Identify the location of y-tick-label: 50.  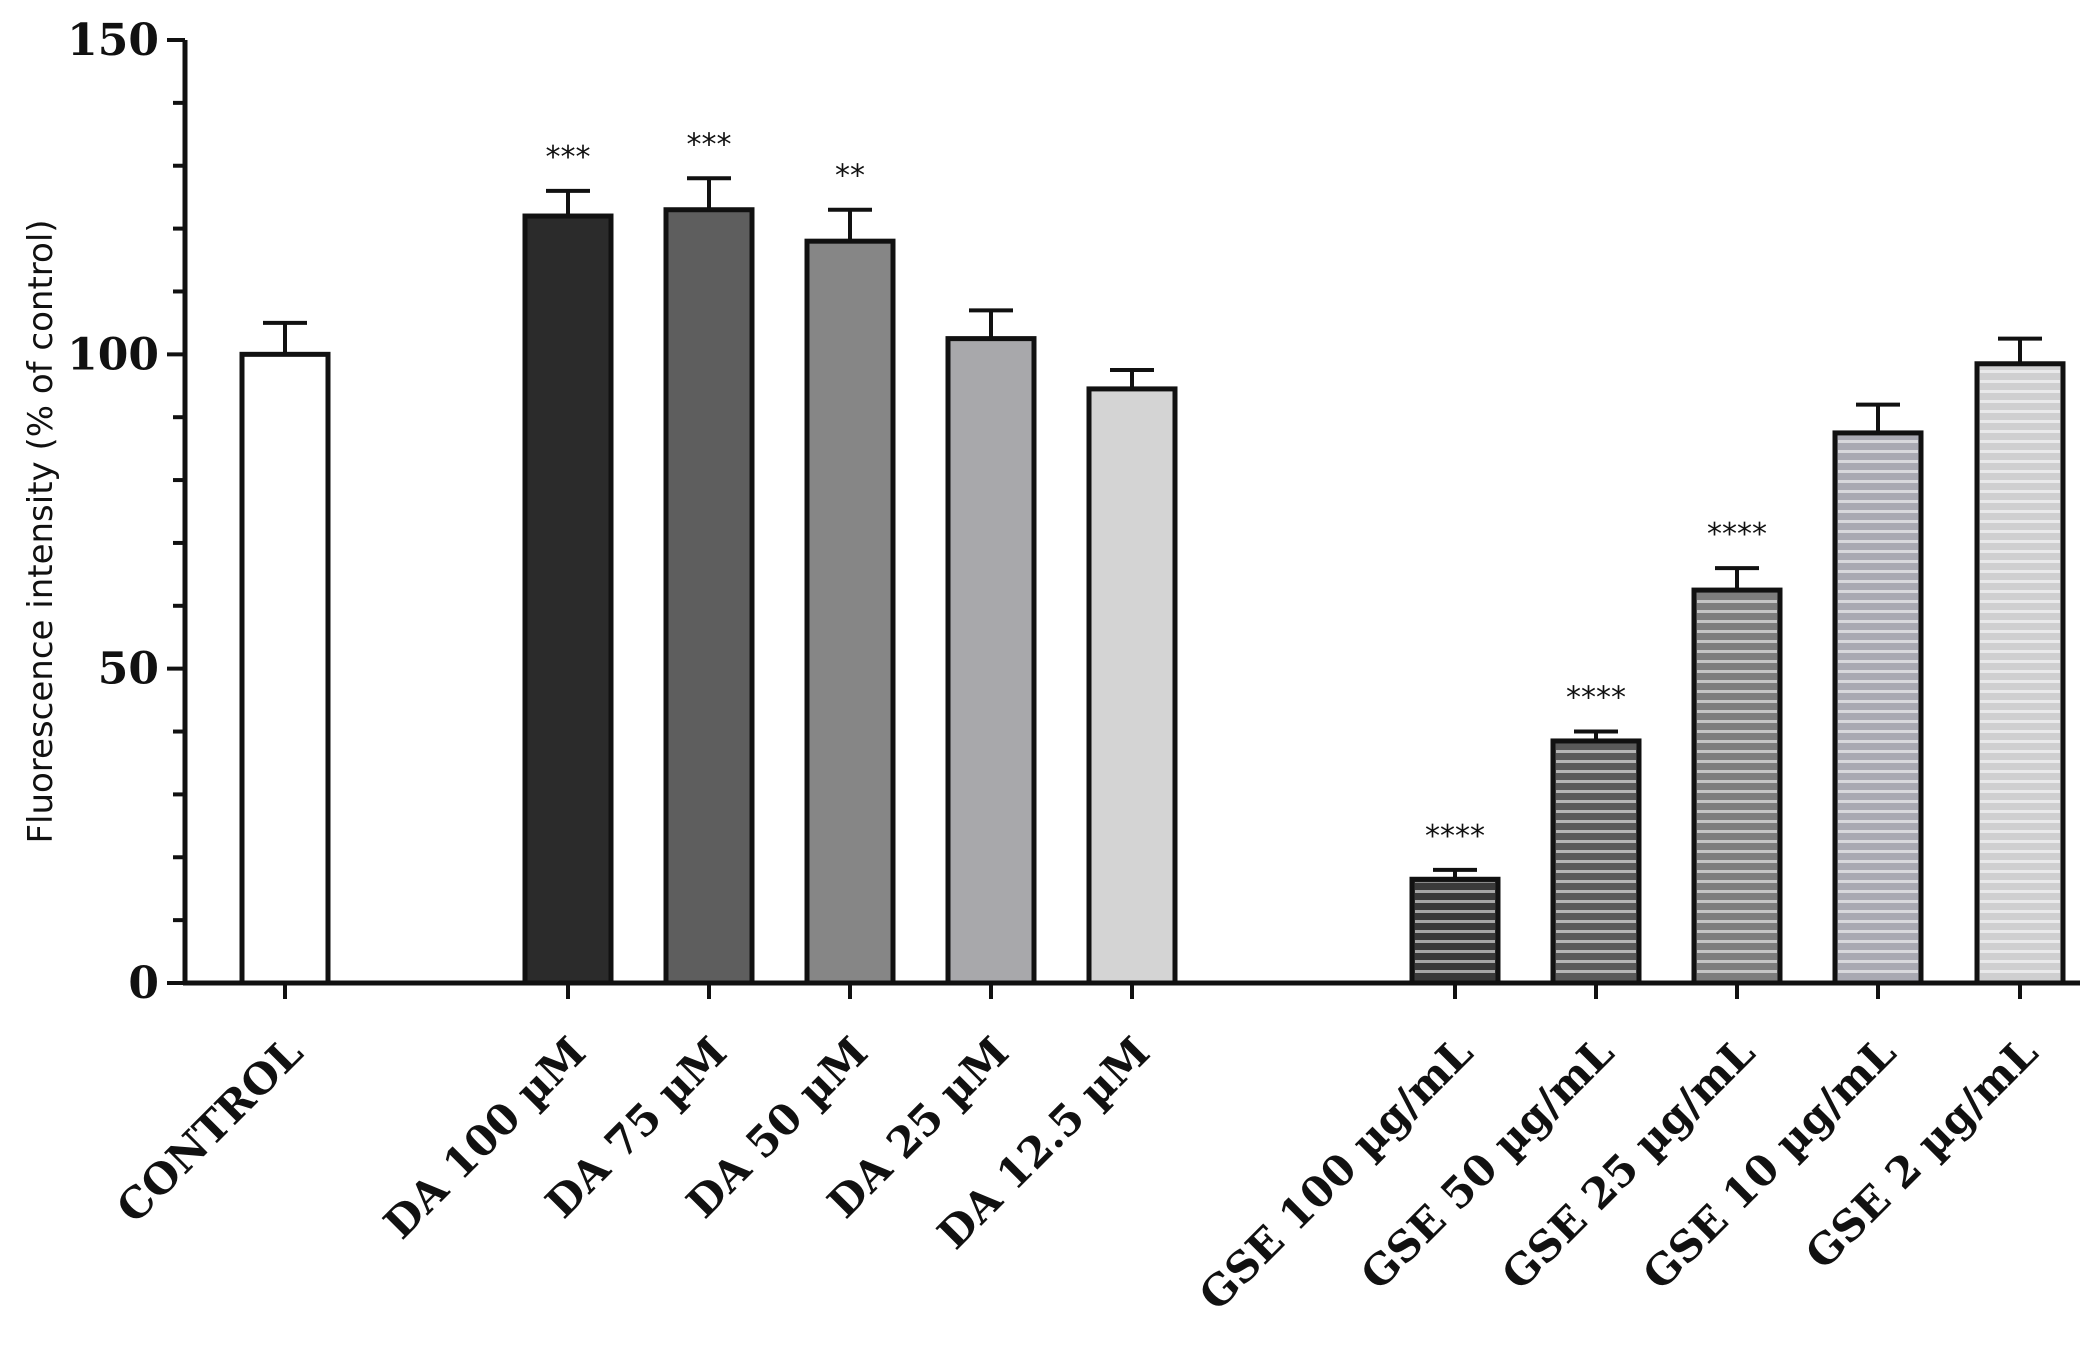
(128, 669).